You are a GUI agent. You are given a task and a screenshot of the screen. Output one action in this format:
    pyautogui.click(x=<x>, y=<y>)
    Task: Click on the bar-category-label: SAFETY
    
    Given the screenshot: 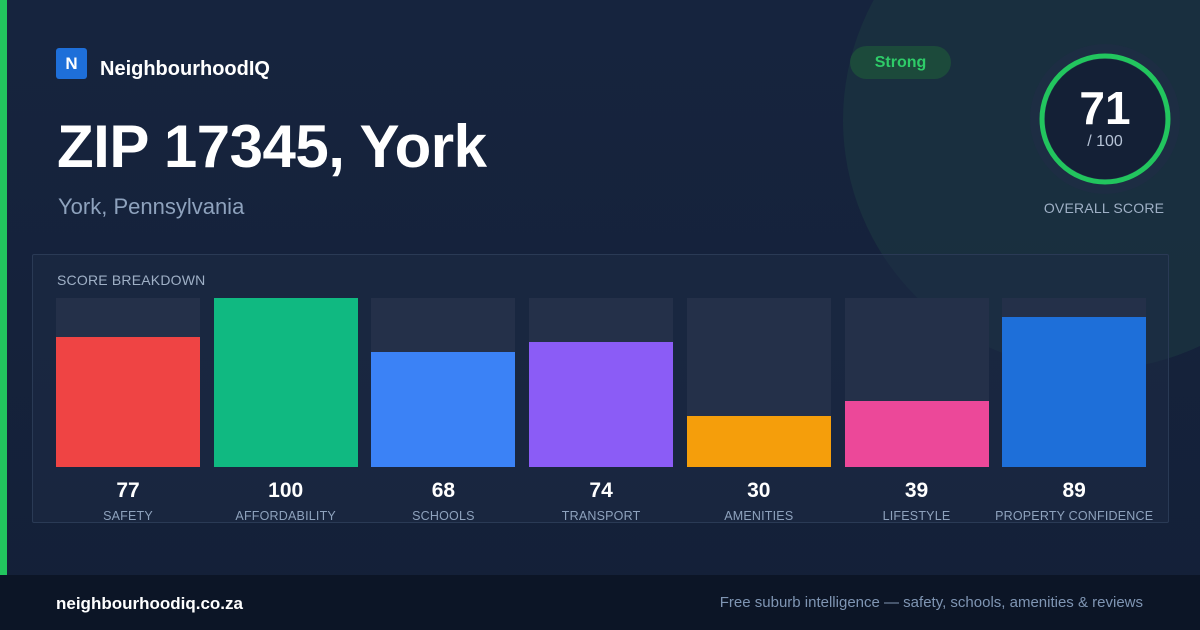 What is the action you would take?
    pyautogui.click(x=128, y=516)
    